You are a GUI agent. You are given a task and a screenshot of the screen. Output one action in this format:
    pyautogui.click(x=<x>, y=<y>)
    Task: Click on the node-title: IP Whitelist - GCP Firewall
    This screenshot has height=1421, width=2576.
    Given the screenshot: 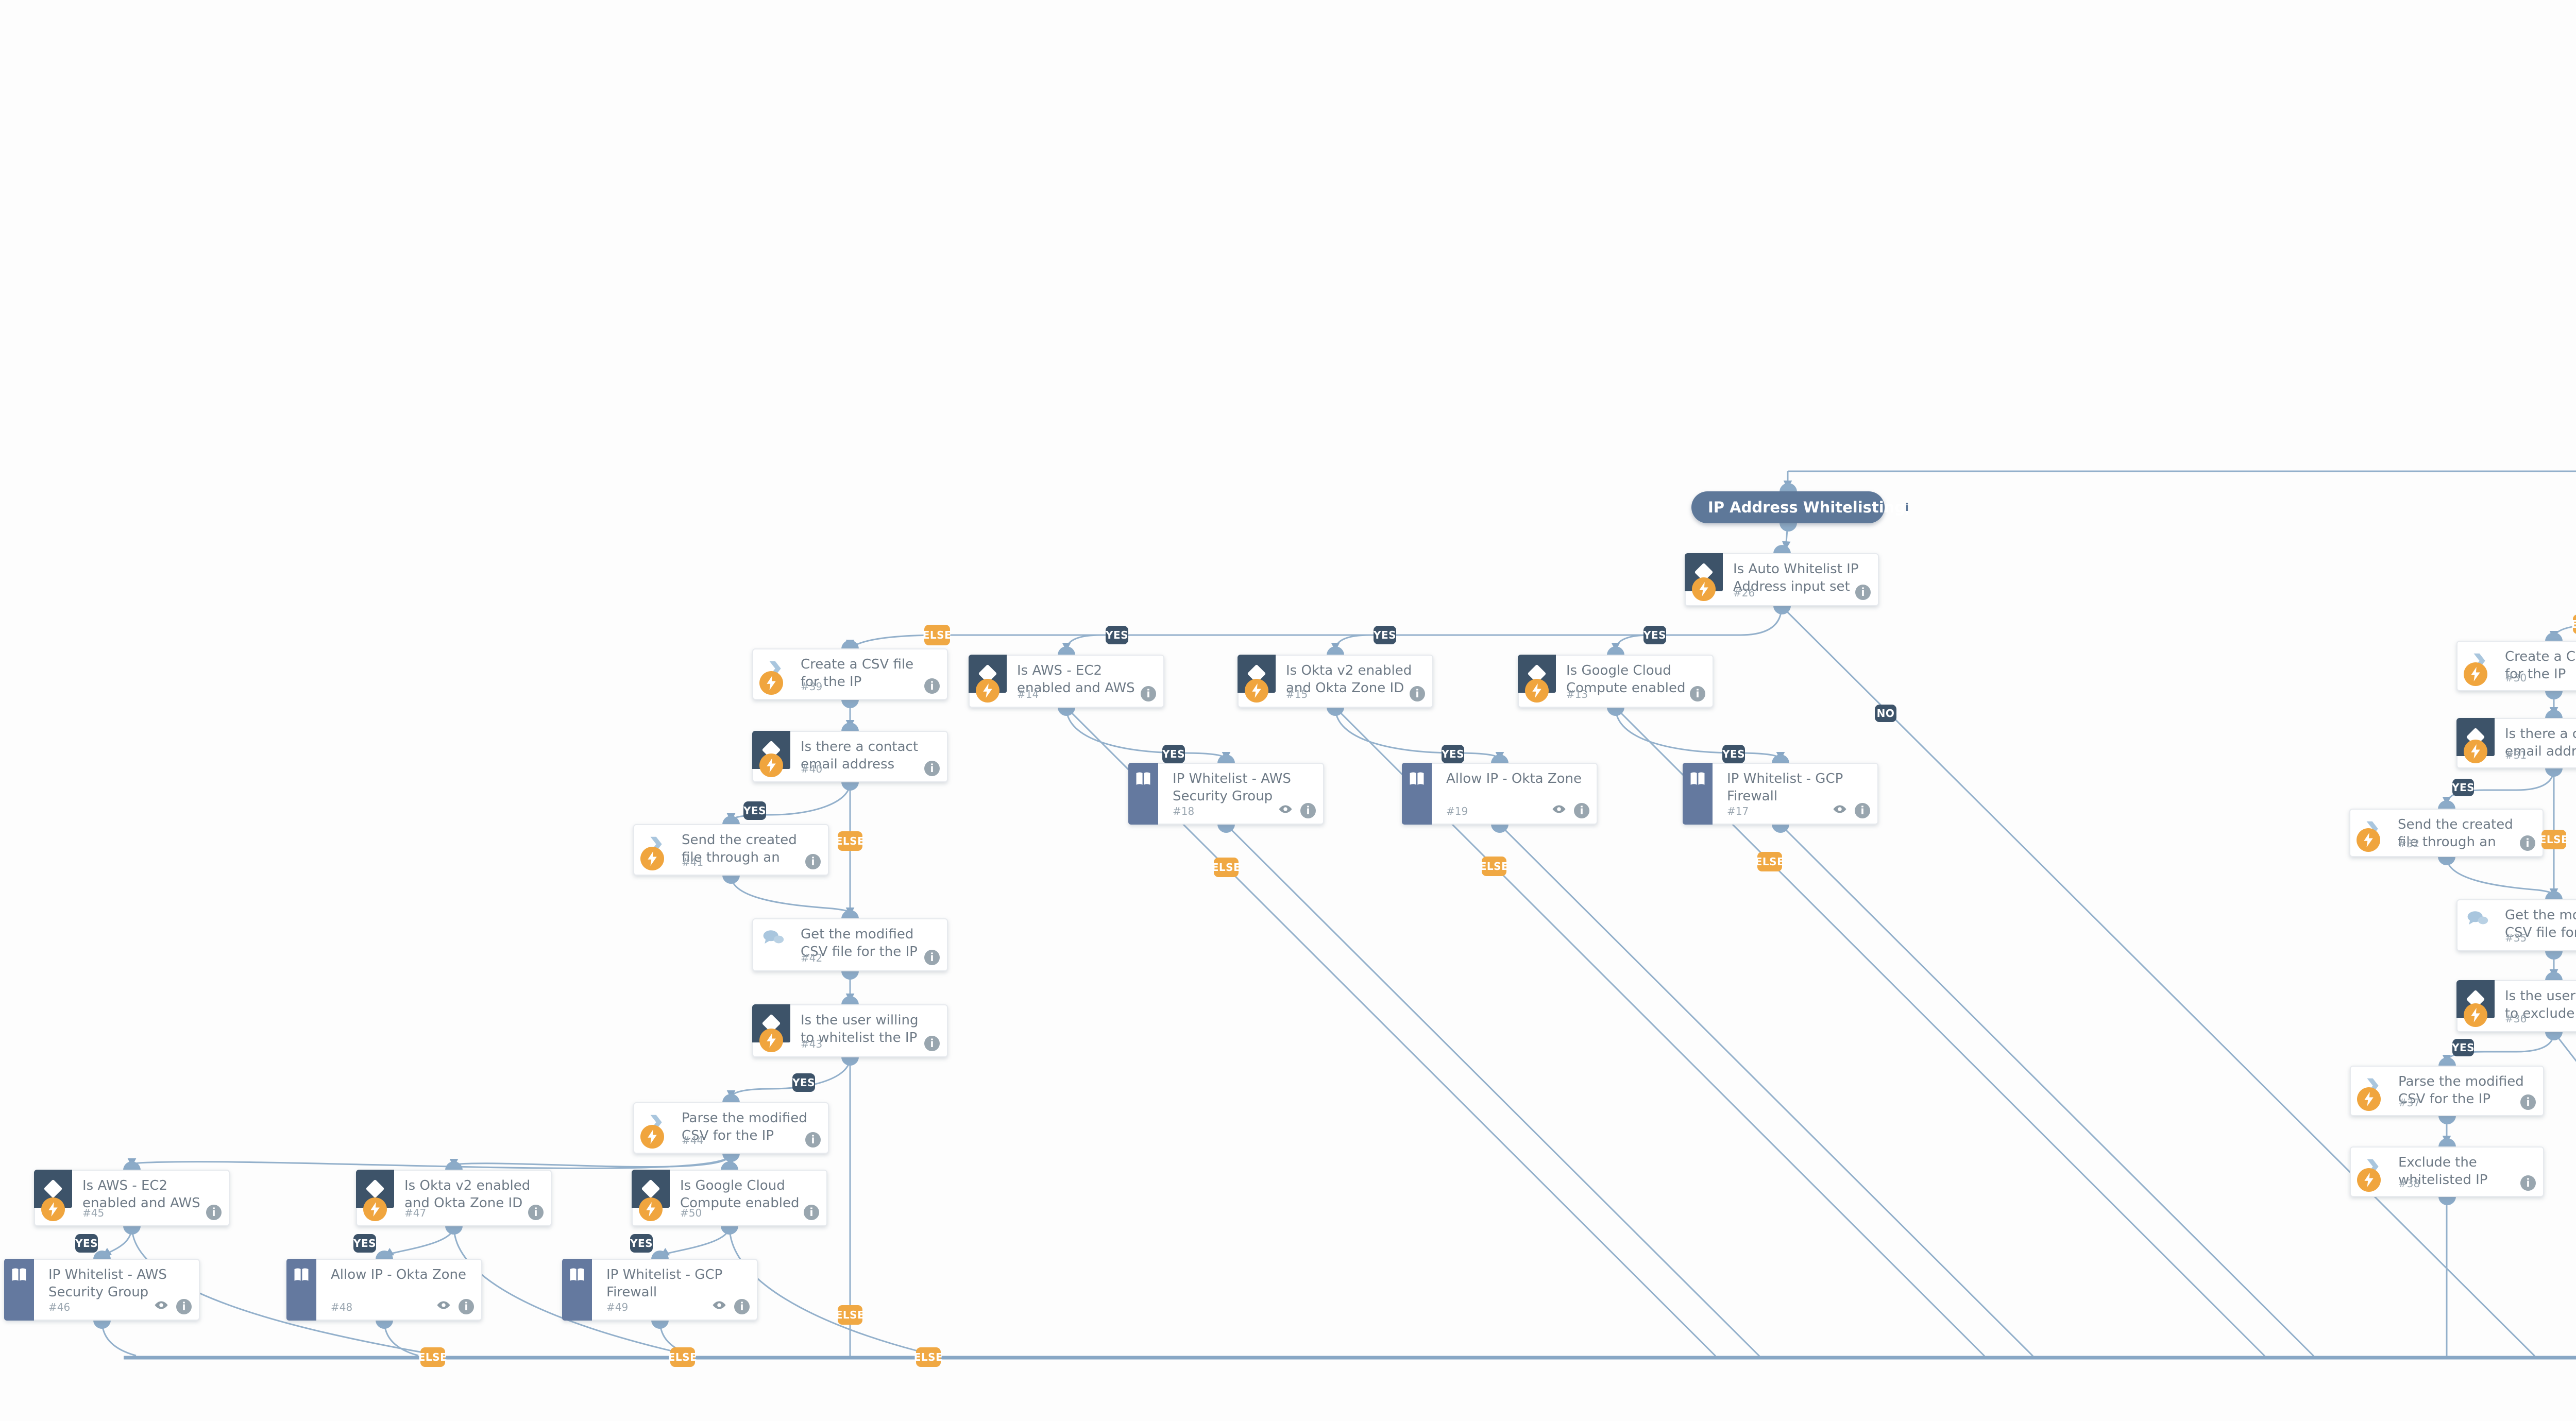 What is the action you would take?
    pyautogui.click(x=664, y=1283)
    